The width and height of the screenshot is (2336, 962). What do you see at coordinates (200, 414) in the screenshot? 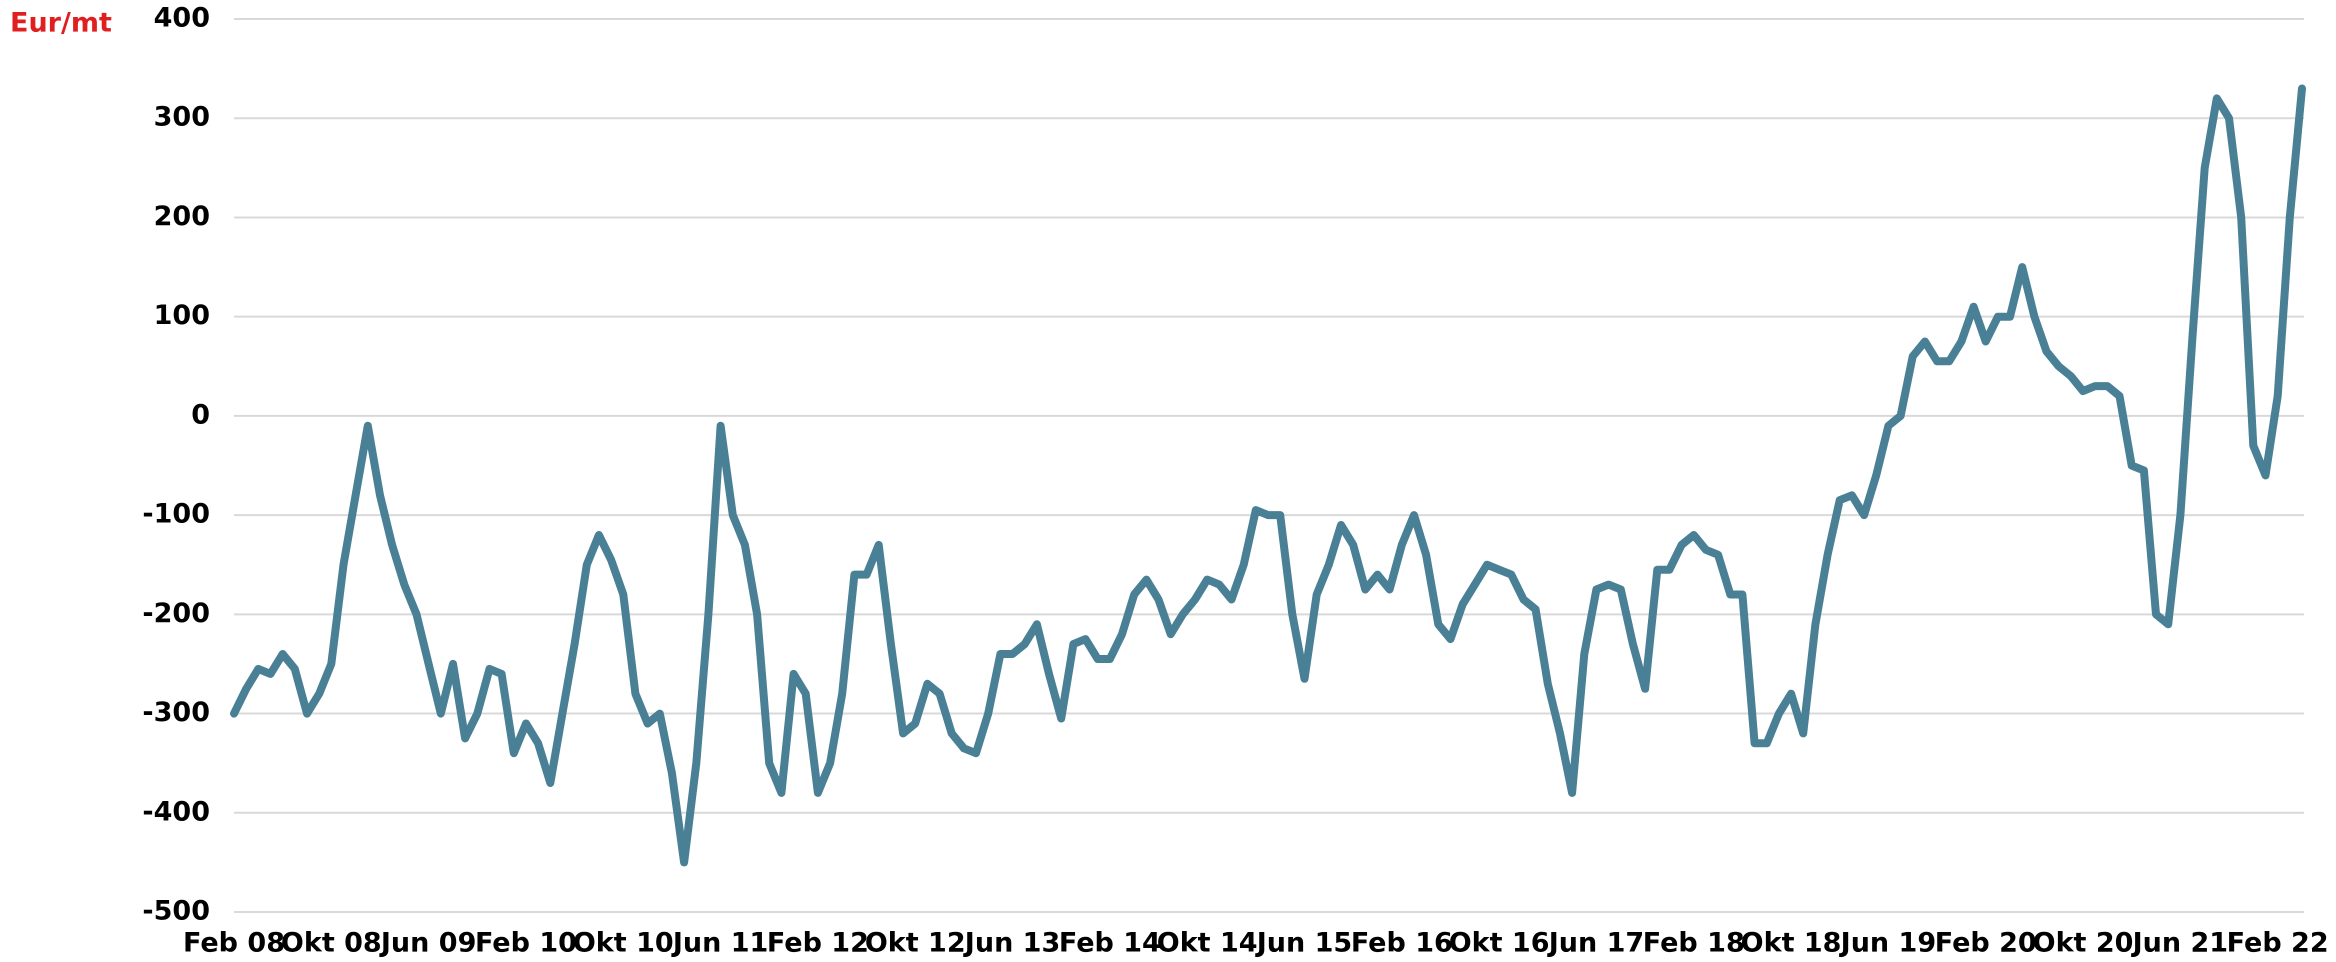
I see `y-tick-label: 0` at bounding box center [200, 414].